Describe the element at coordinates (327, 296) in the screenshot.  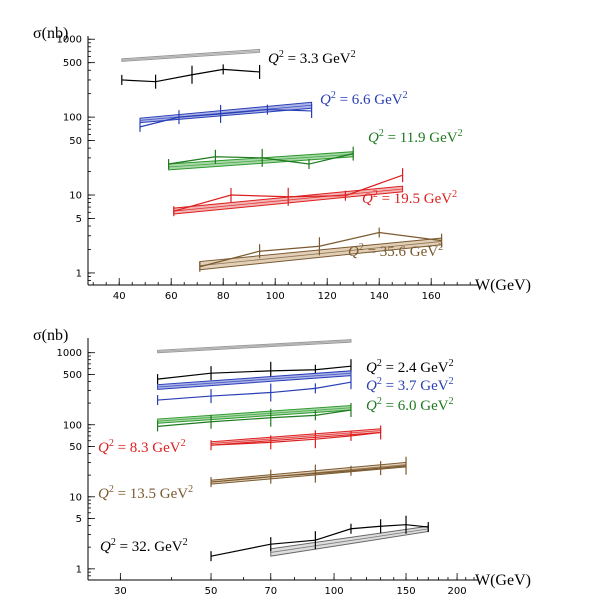
I see `x-tick-label: 120` at that location.